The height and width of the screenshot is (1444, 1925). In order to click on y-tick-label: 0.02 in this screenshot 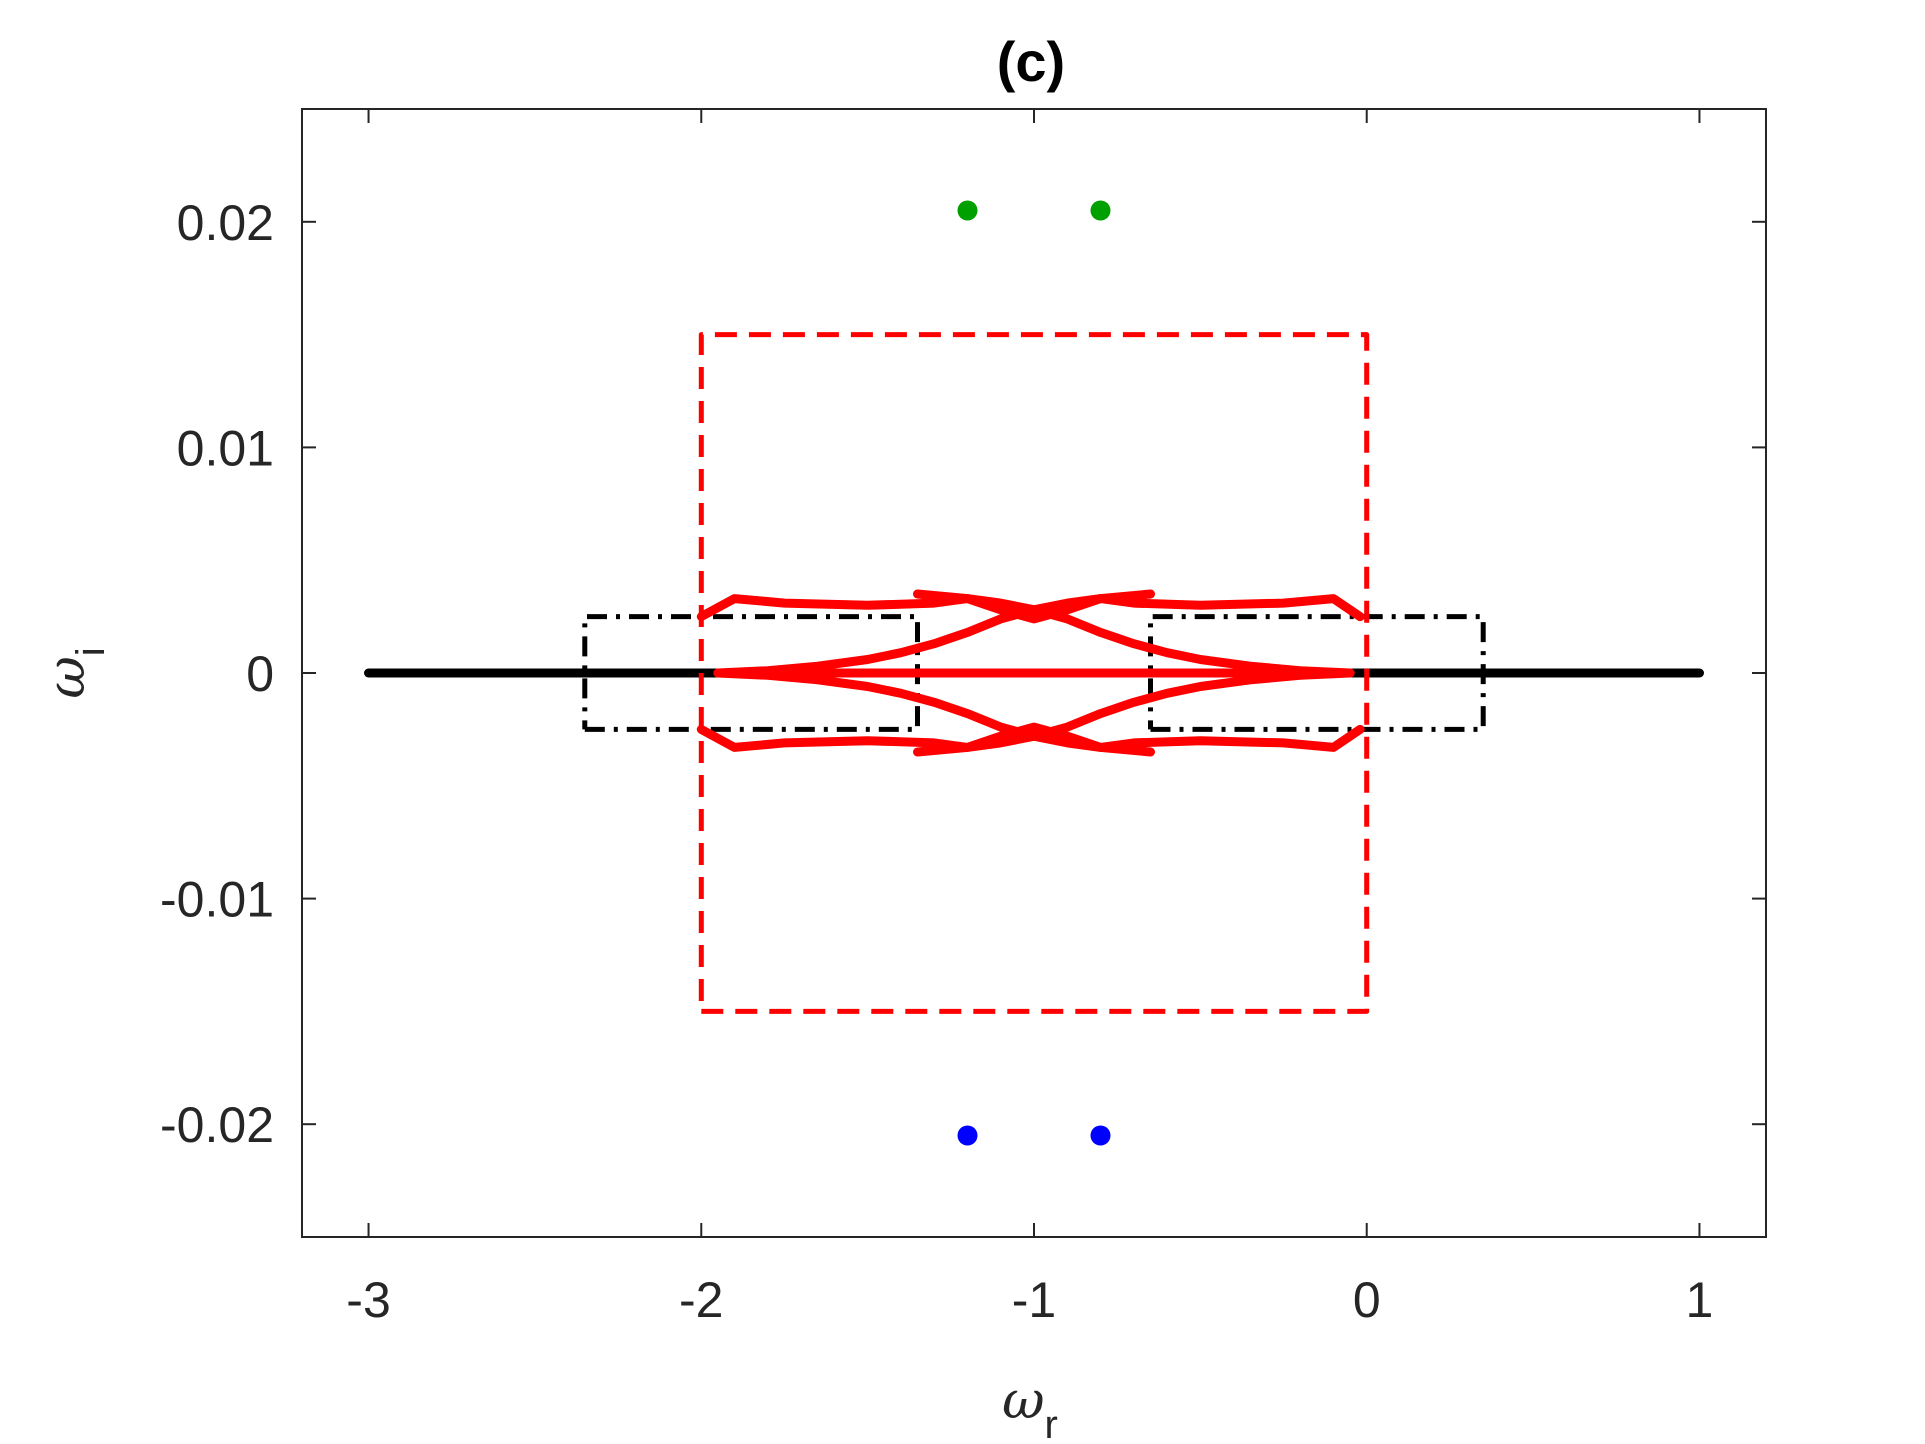, I will do `click(225, 223)`.